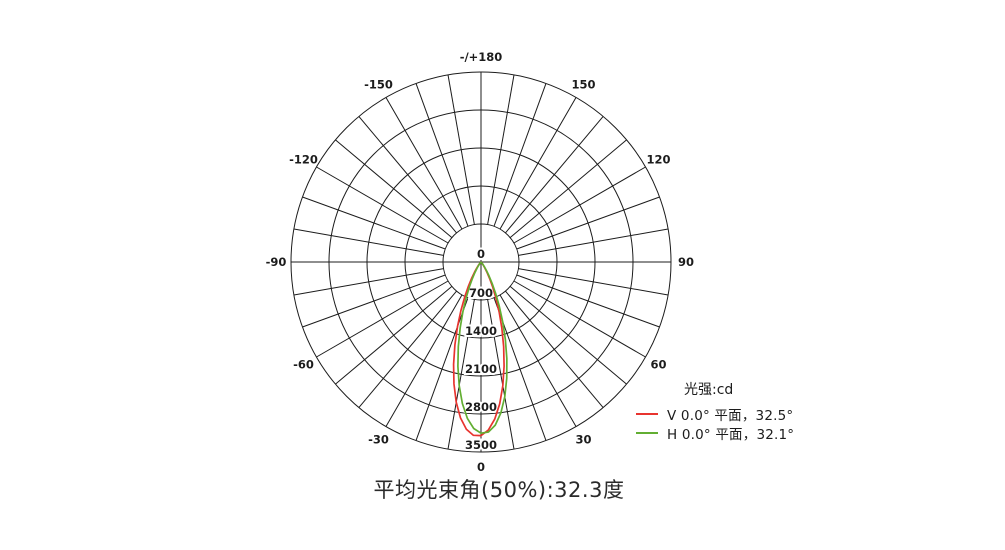  I want to click on svg-text: 120, so click(659, 160).